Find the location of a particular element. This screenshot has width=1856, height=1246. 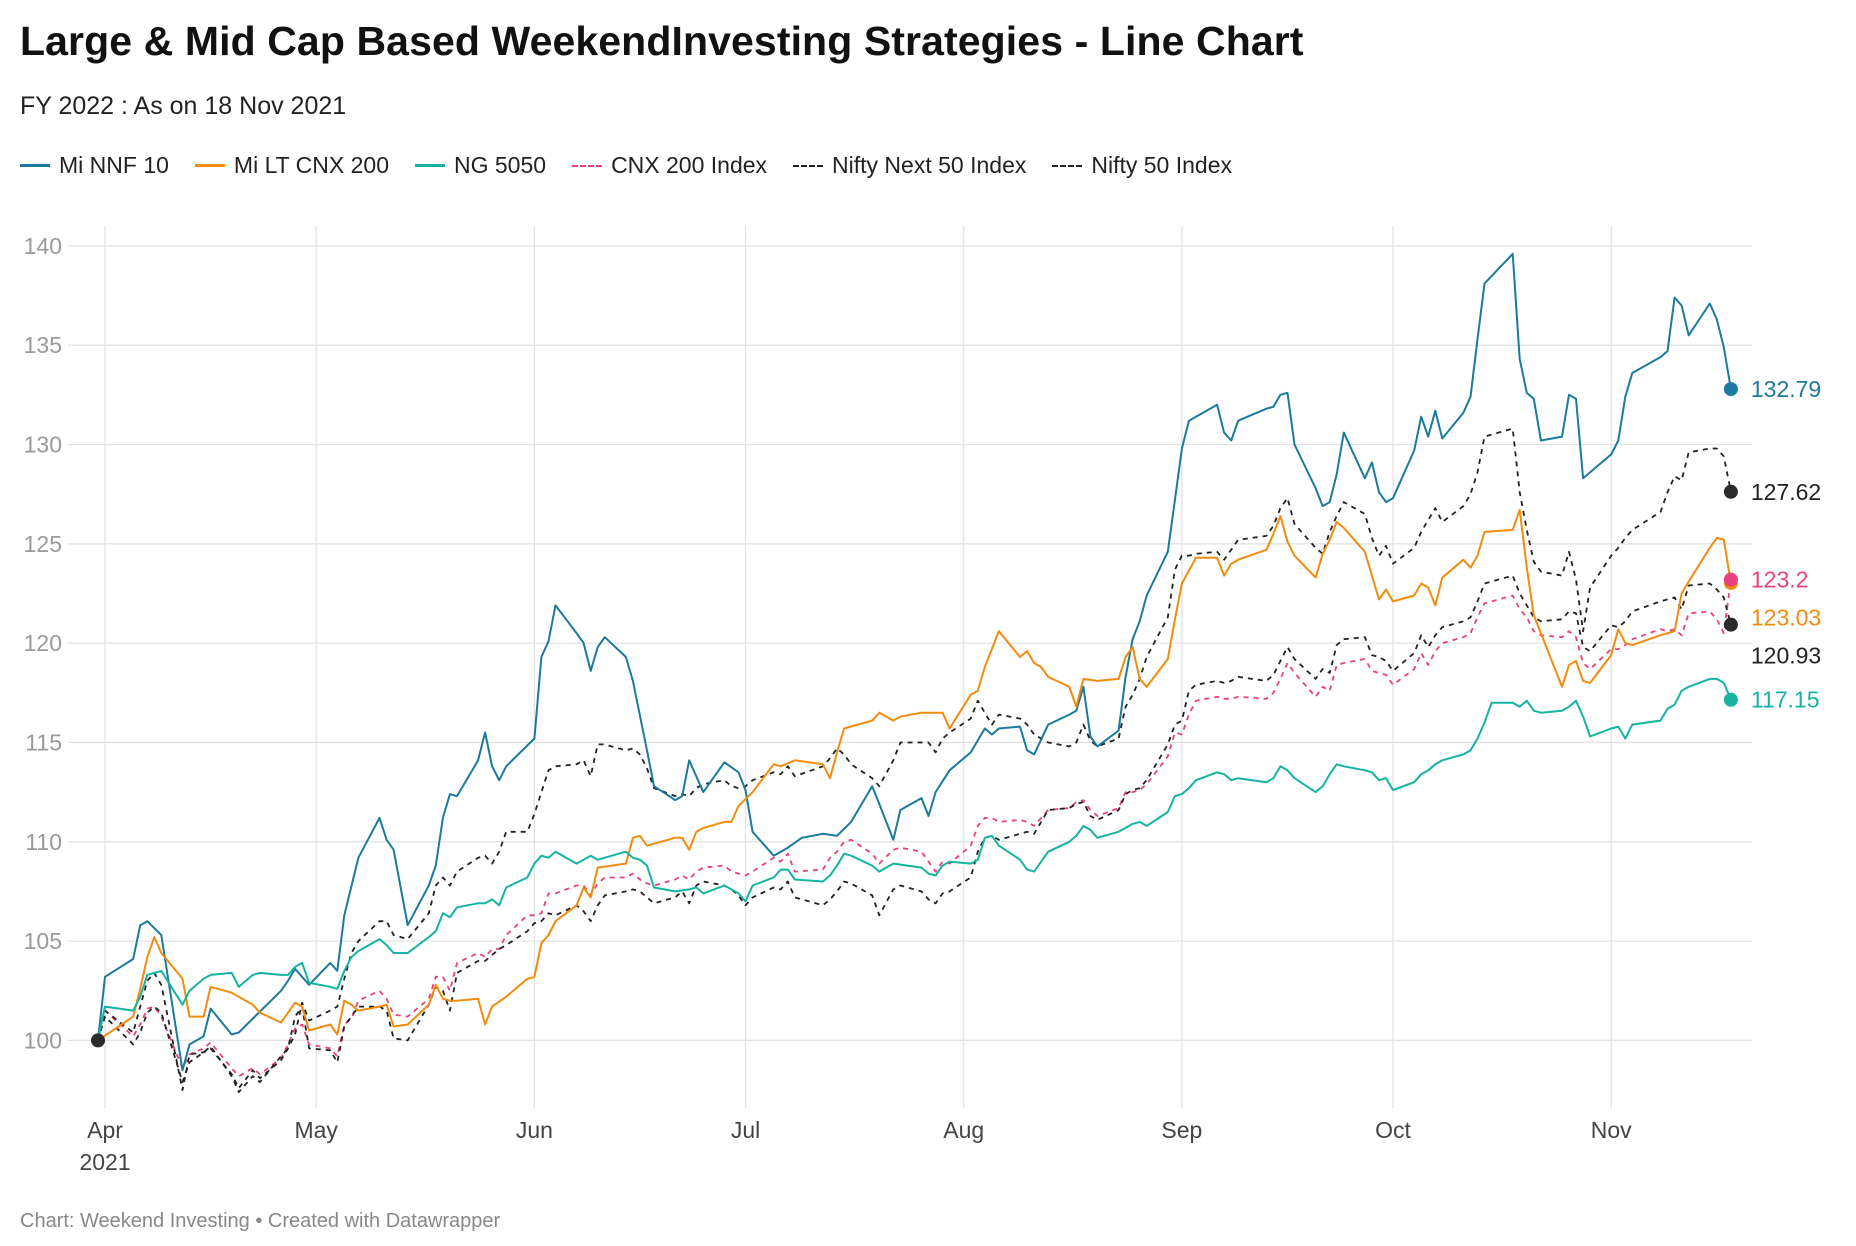

x-tick-label: Oct is located at coordinates (1393, 1130).